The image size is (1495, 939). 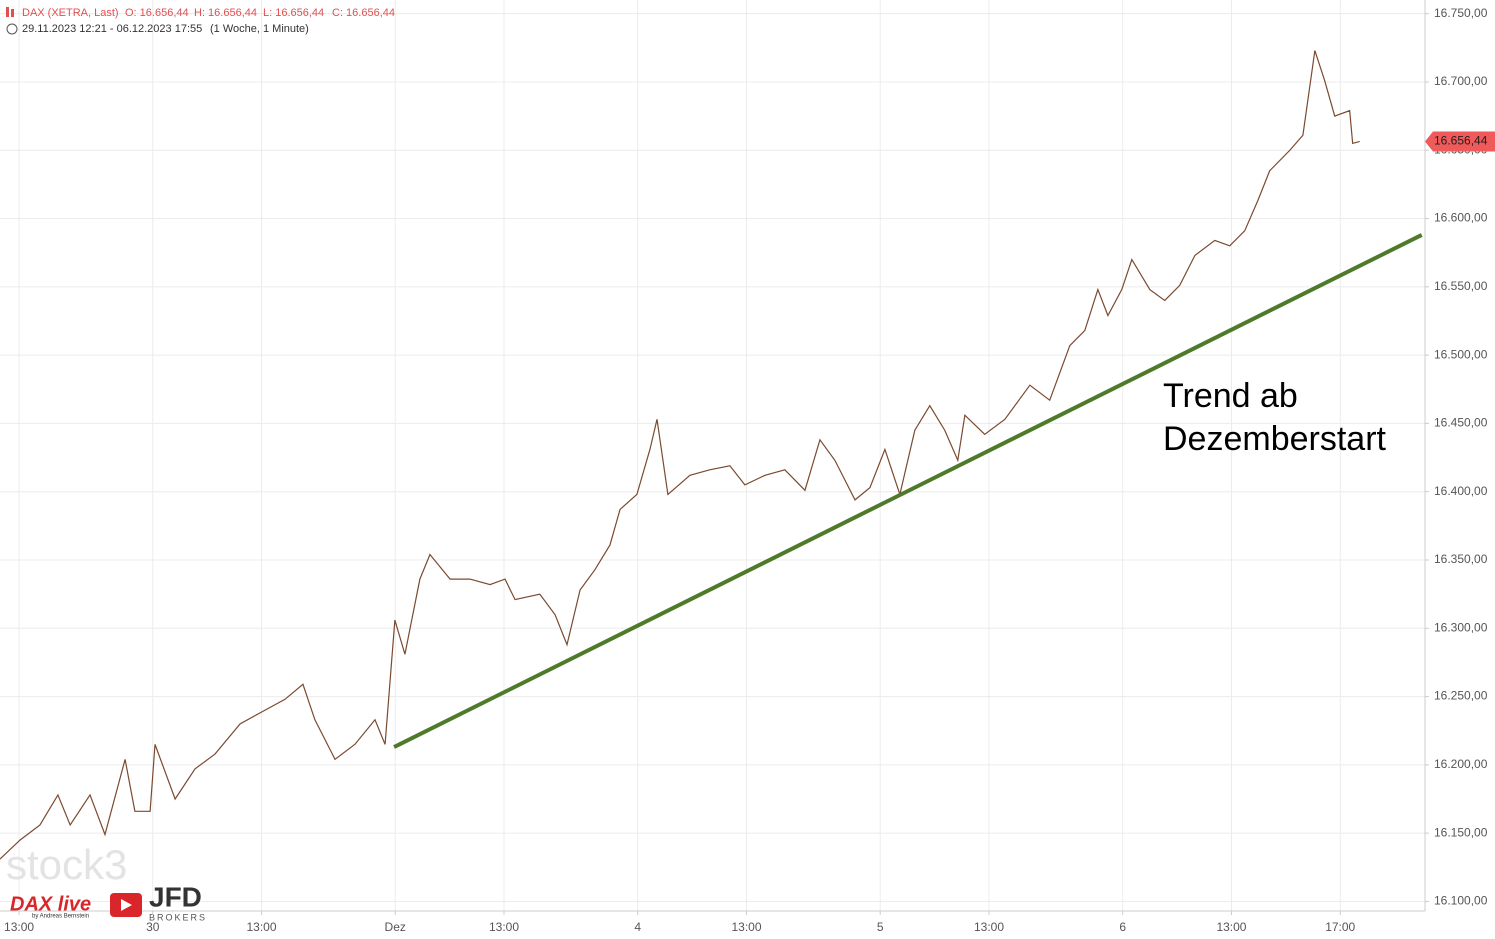 What do you see at coordinates (60, 917) in the screenshot?
I see `author: by Andreas Bernstein` at bounding box center [60, 917].